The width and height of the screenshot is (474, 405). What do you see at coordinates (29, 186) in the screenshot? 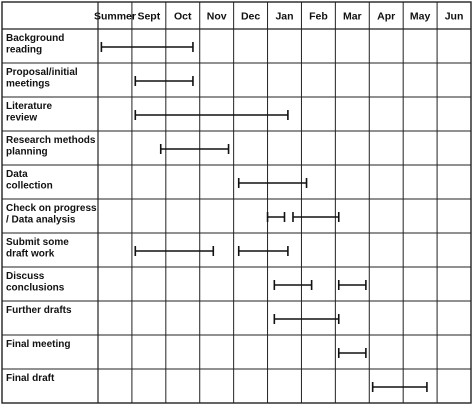
I see `task-label: collection` at bounding box center [29, 186].